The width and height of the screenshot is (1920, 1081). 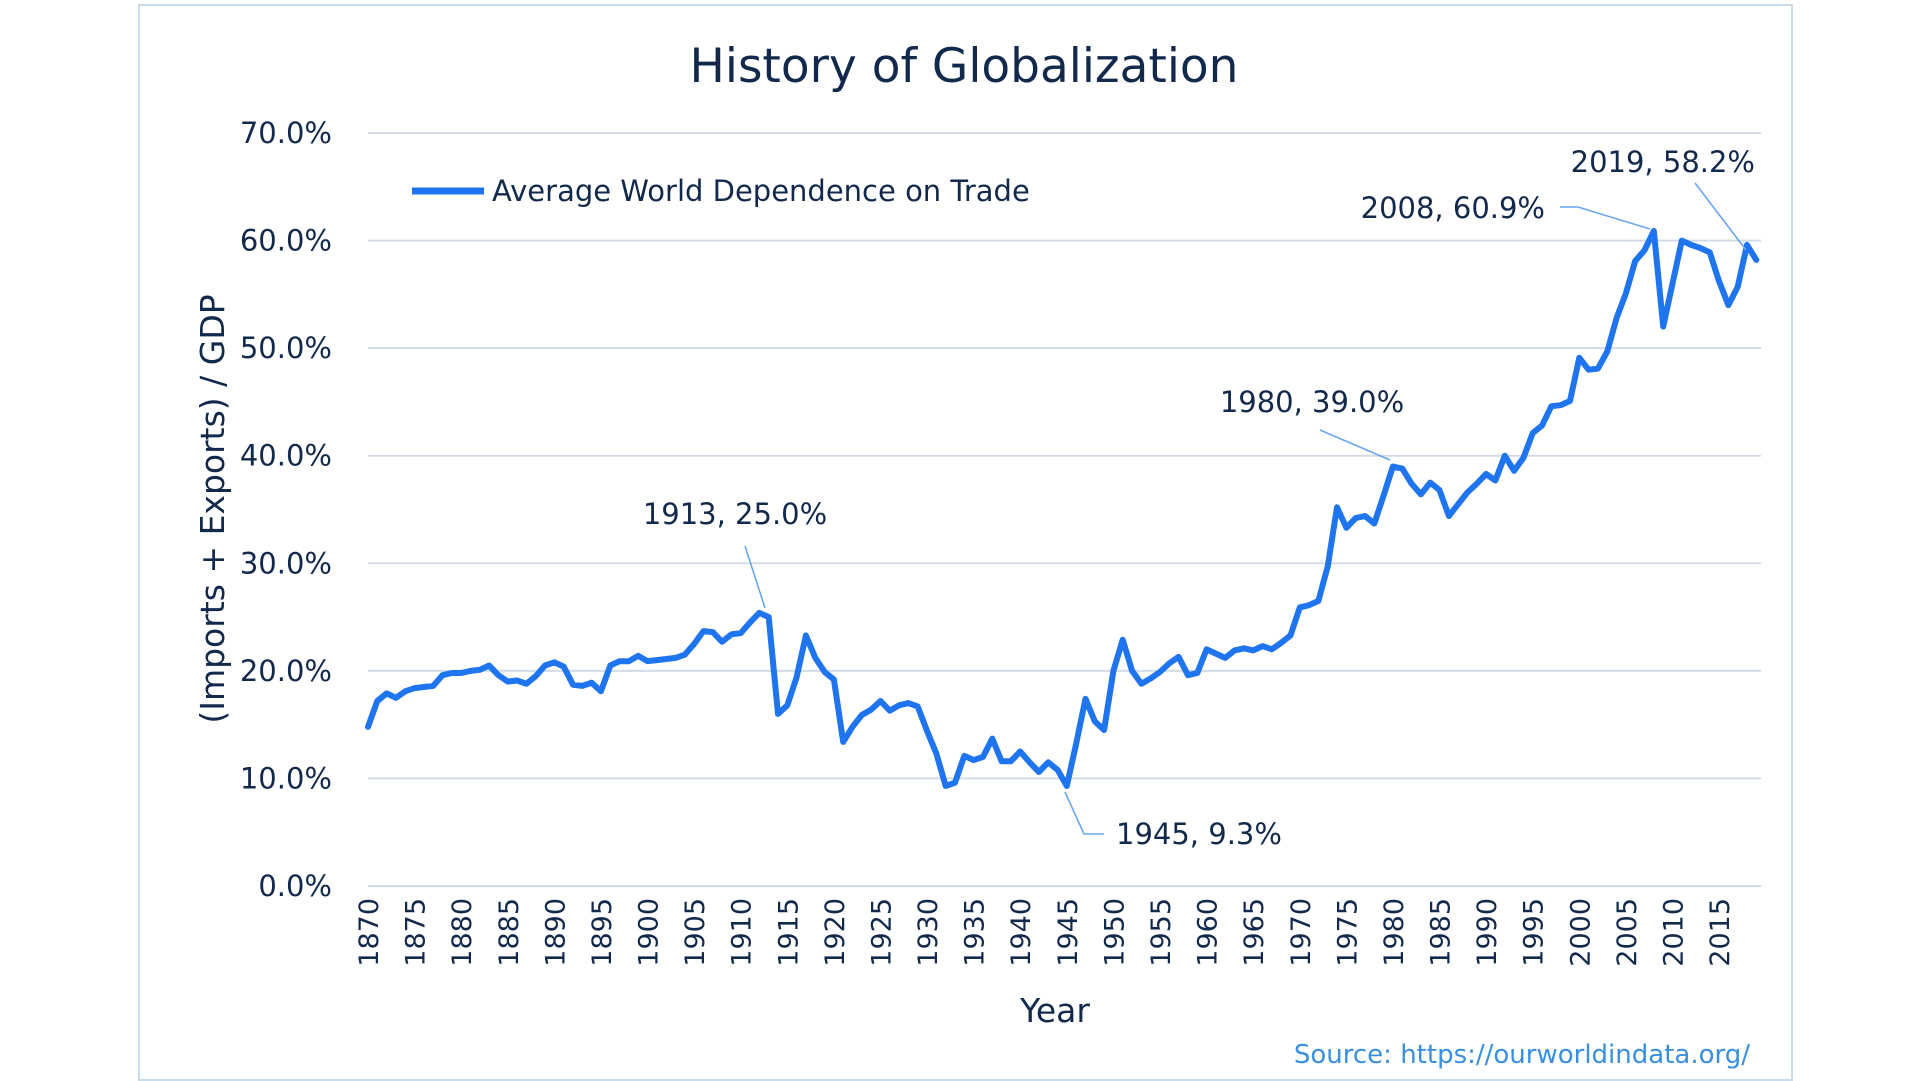 I want to click on source-note: Source: https://ourworldindata.org/, so click(x=1522, y=1055).